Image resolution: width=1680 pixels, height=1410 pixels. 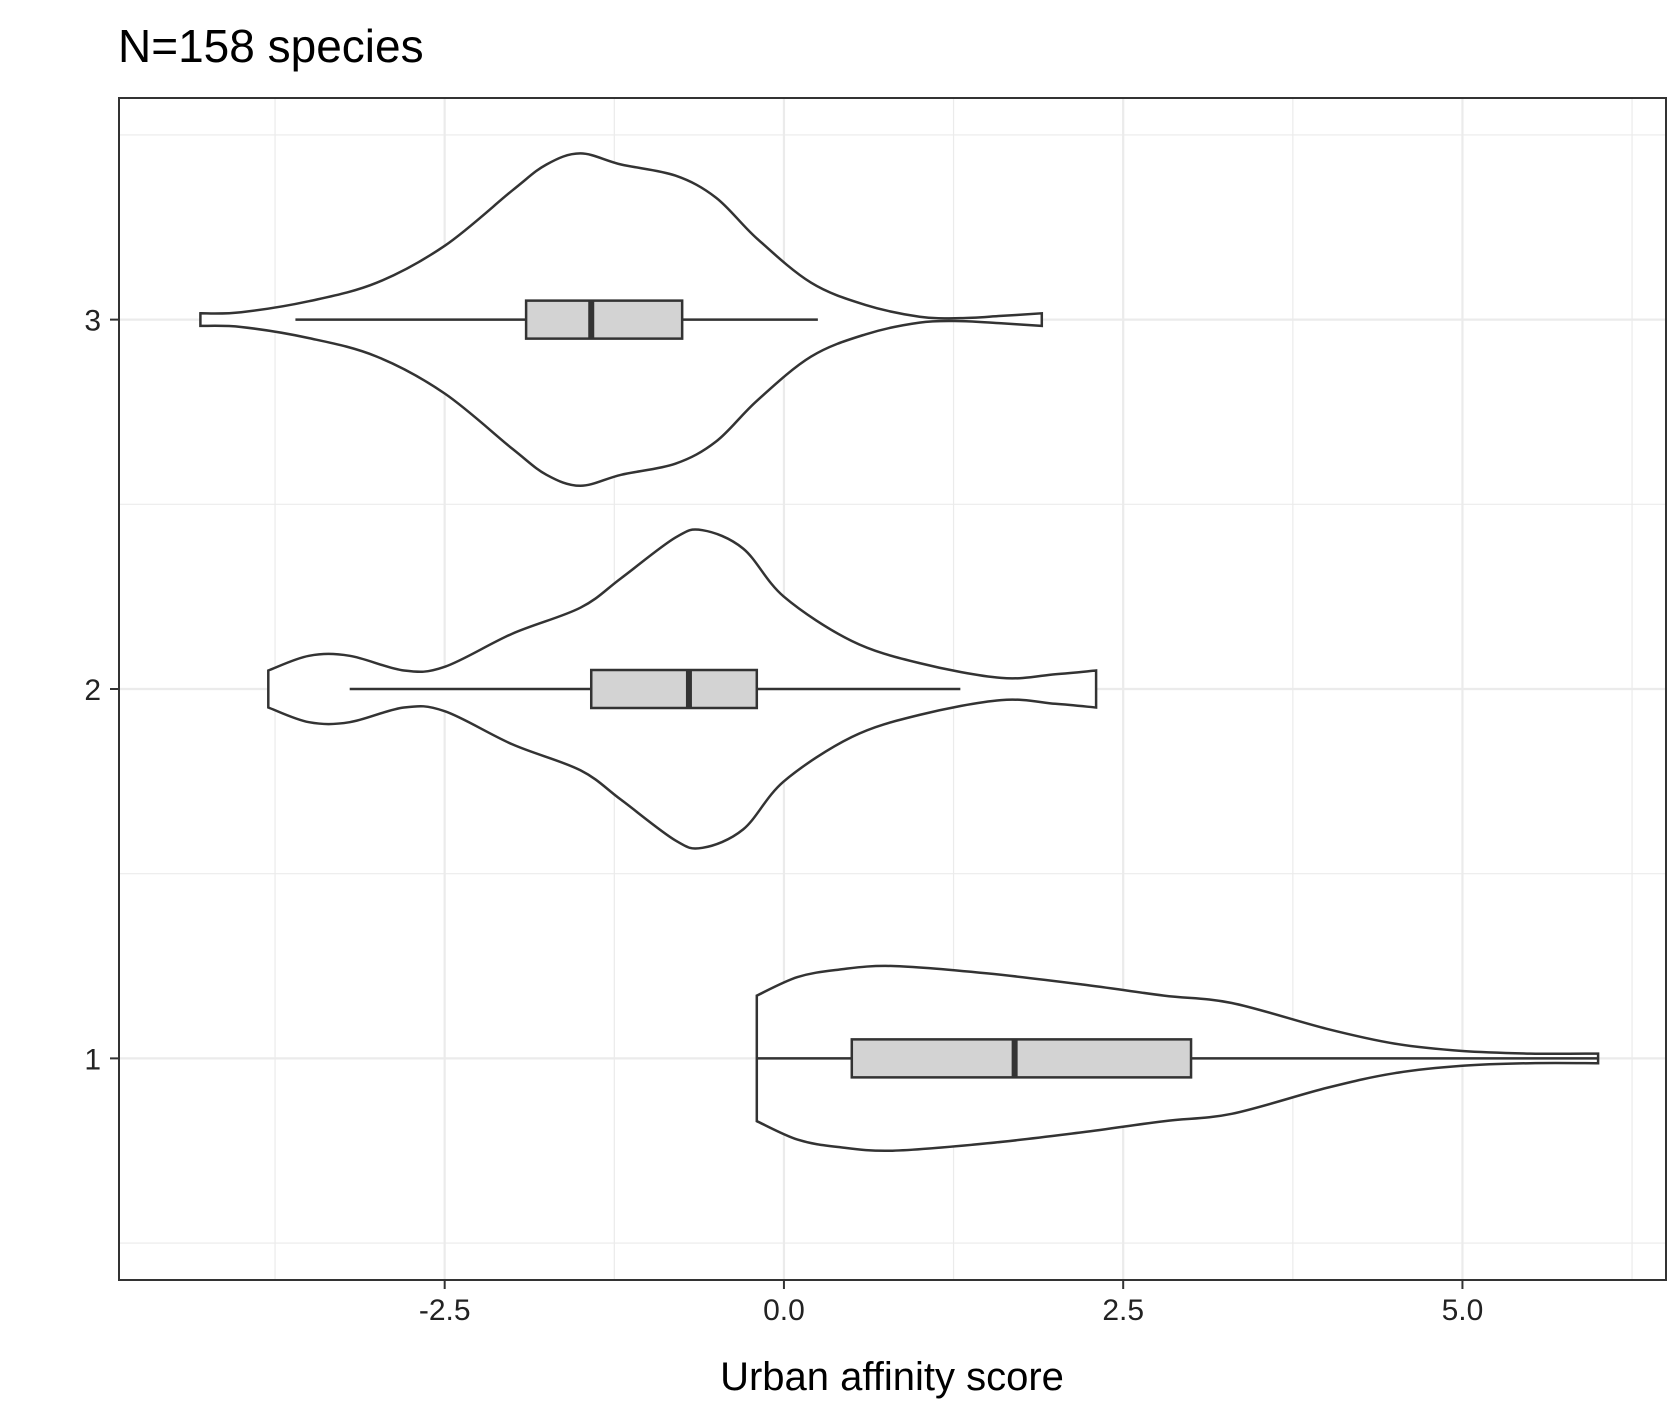 I want to click on y-tick-label: 1, so click(x=92, y=1059).